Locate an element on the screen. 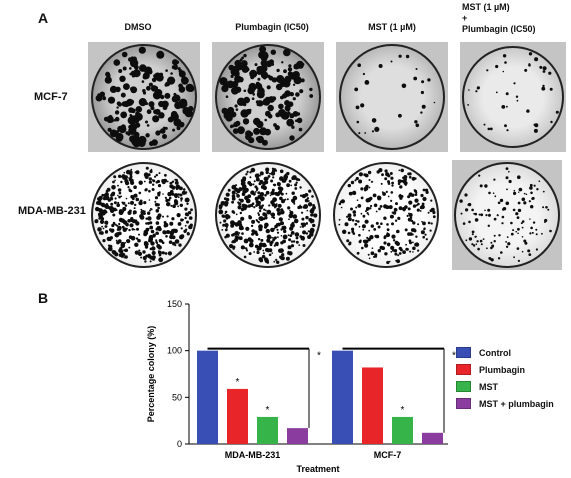  plate-mda-plumbagin is located at coordinates (268, 215).